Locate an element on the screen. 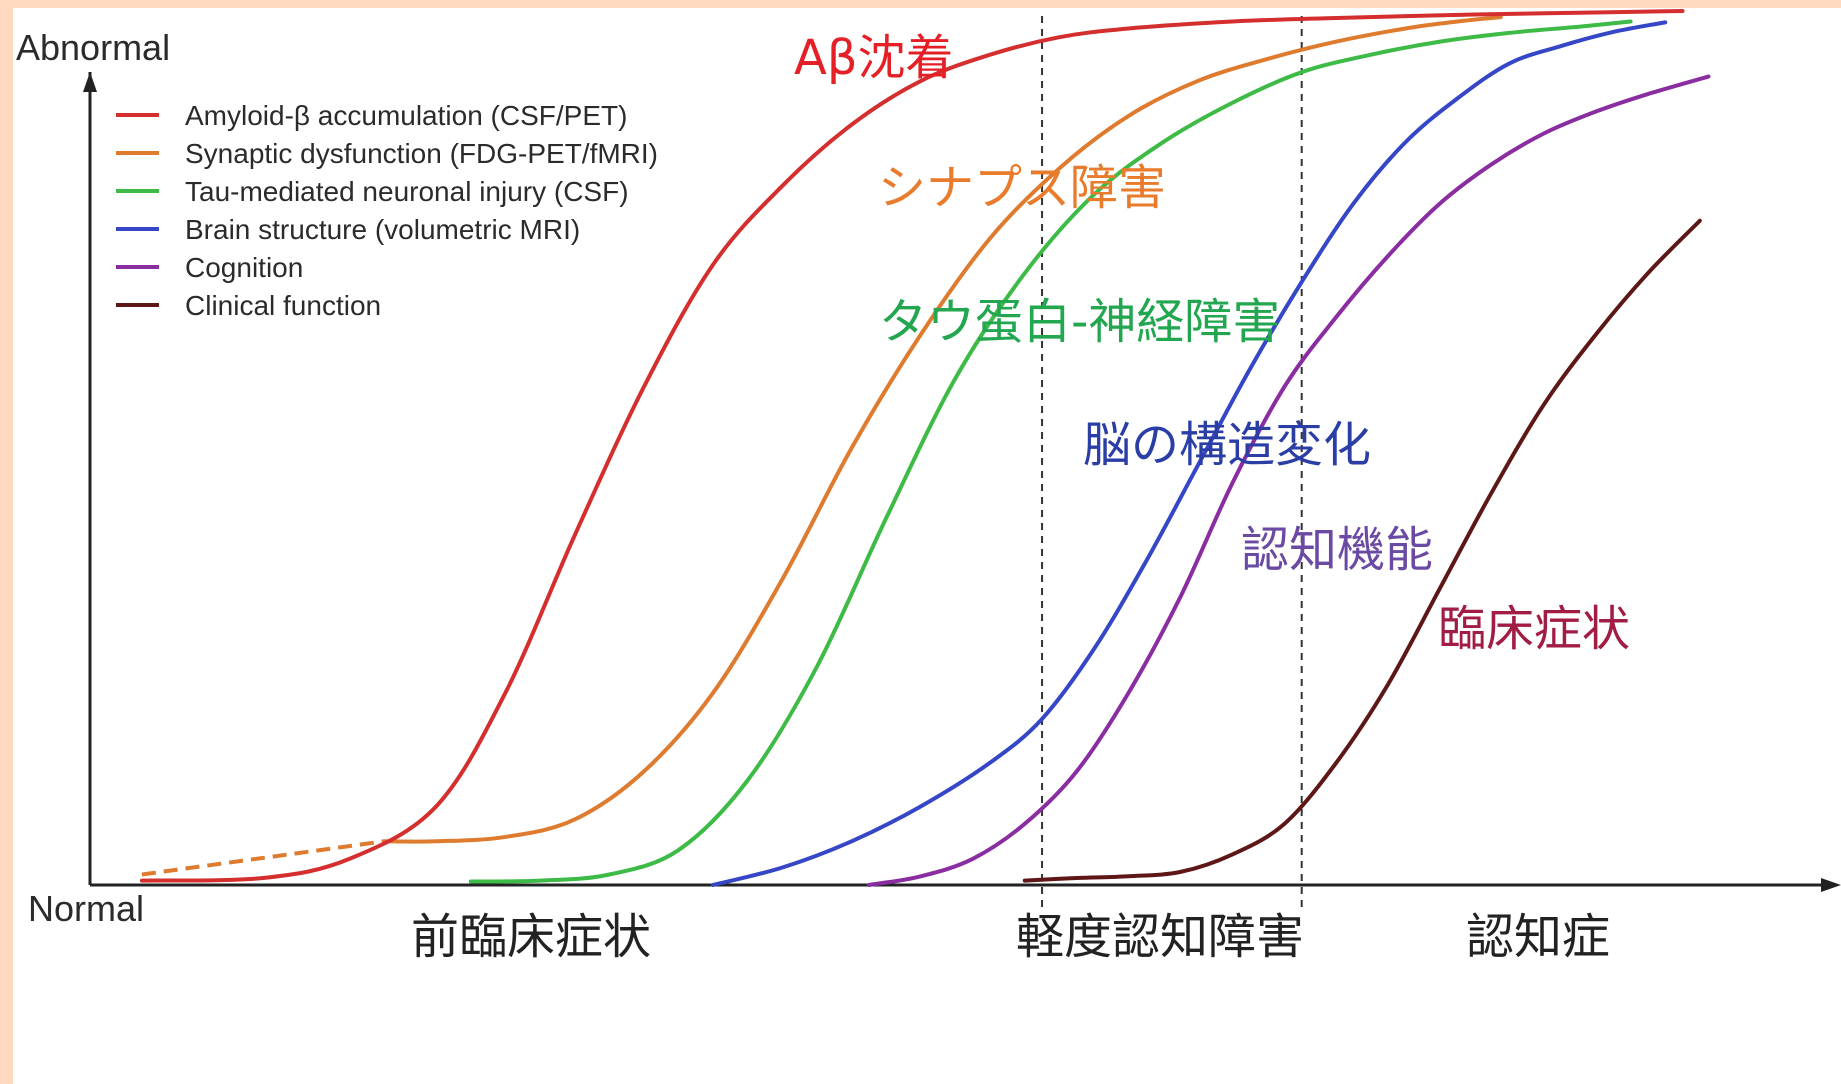 This screenshot has width=1841, height=1084. annotation-amyloid: Aβ沈着 is located at coordinates (873, 58).